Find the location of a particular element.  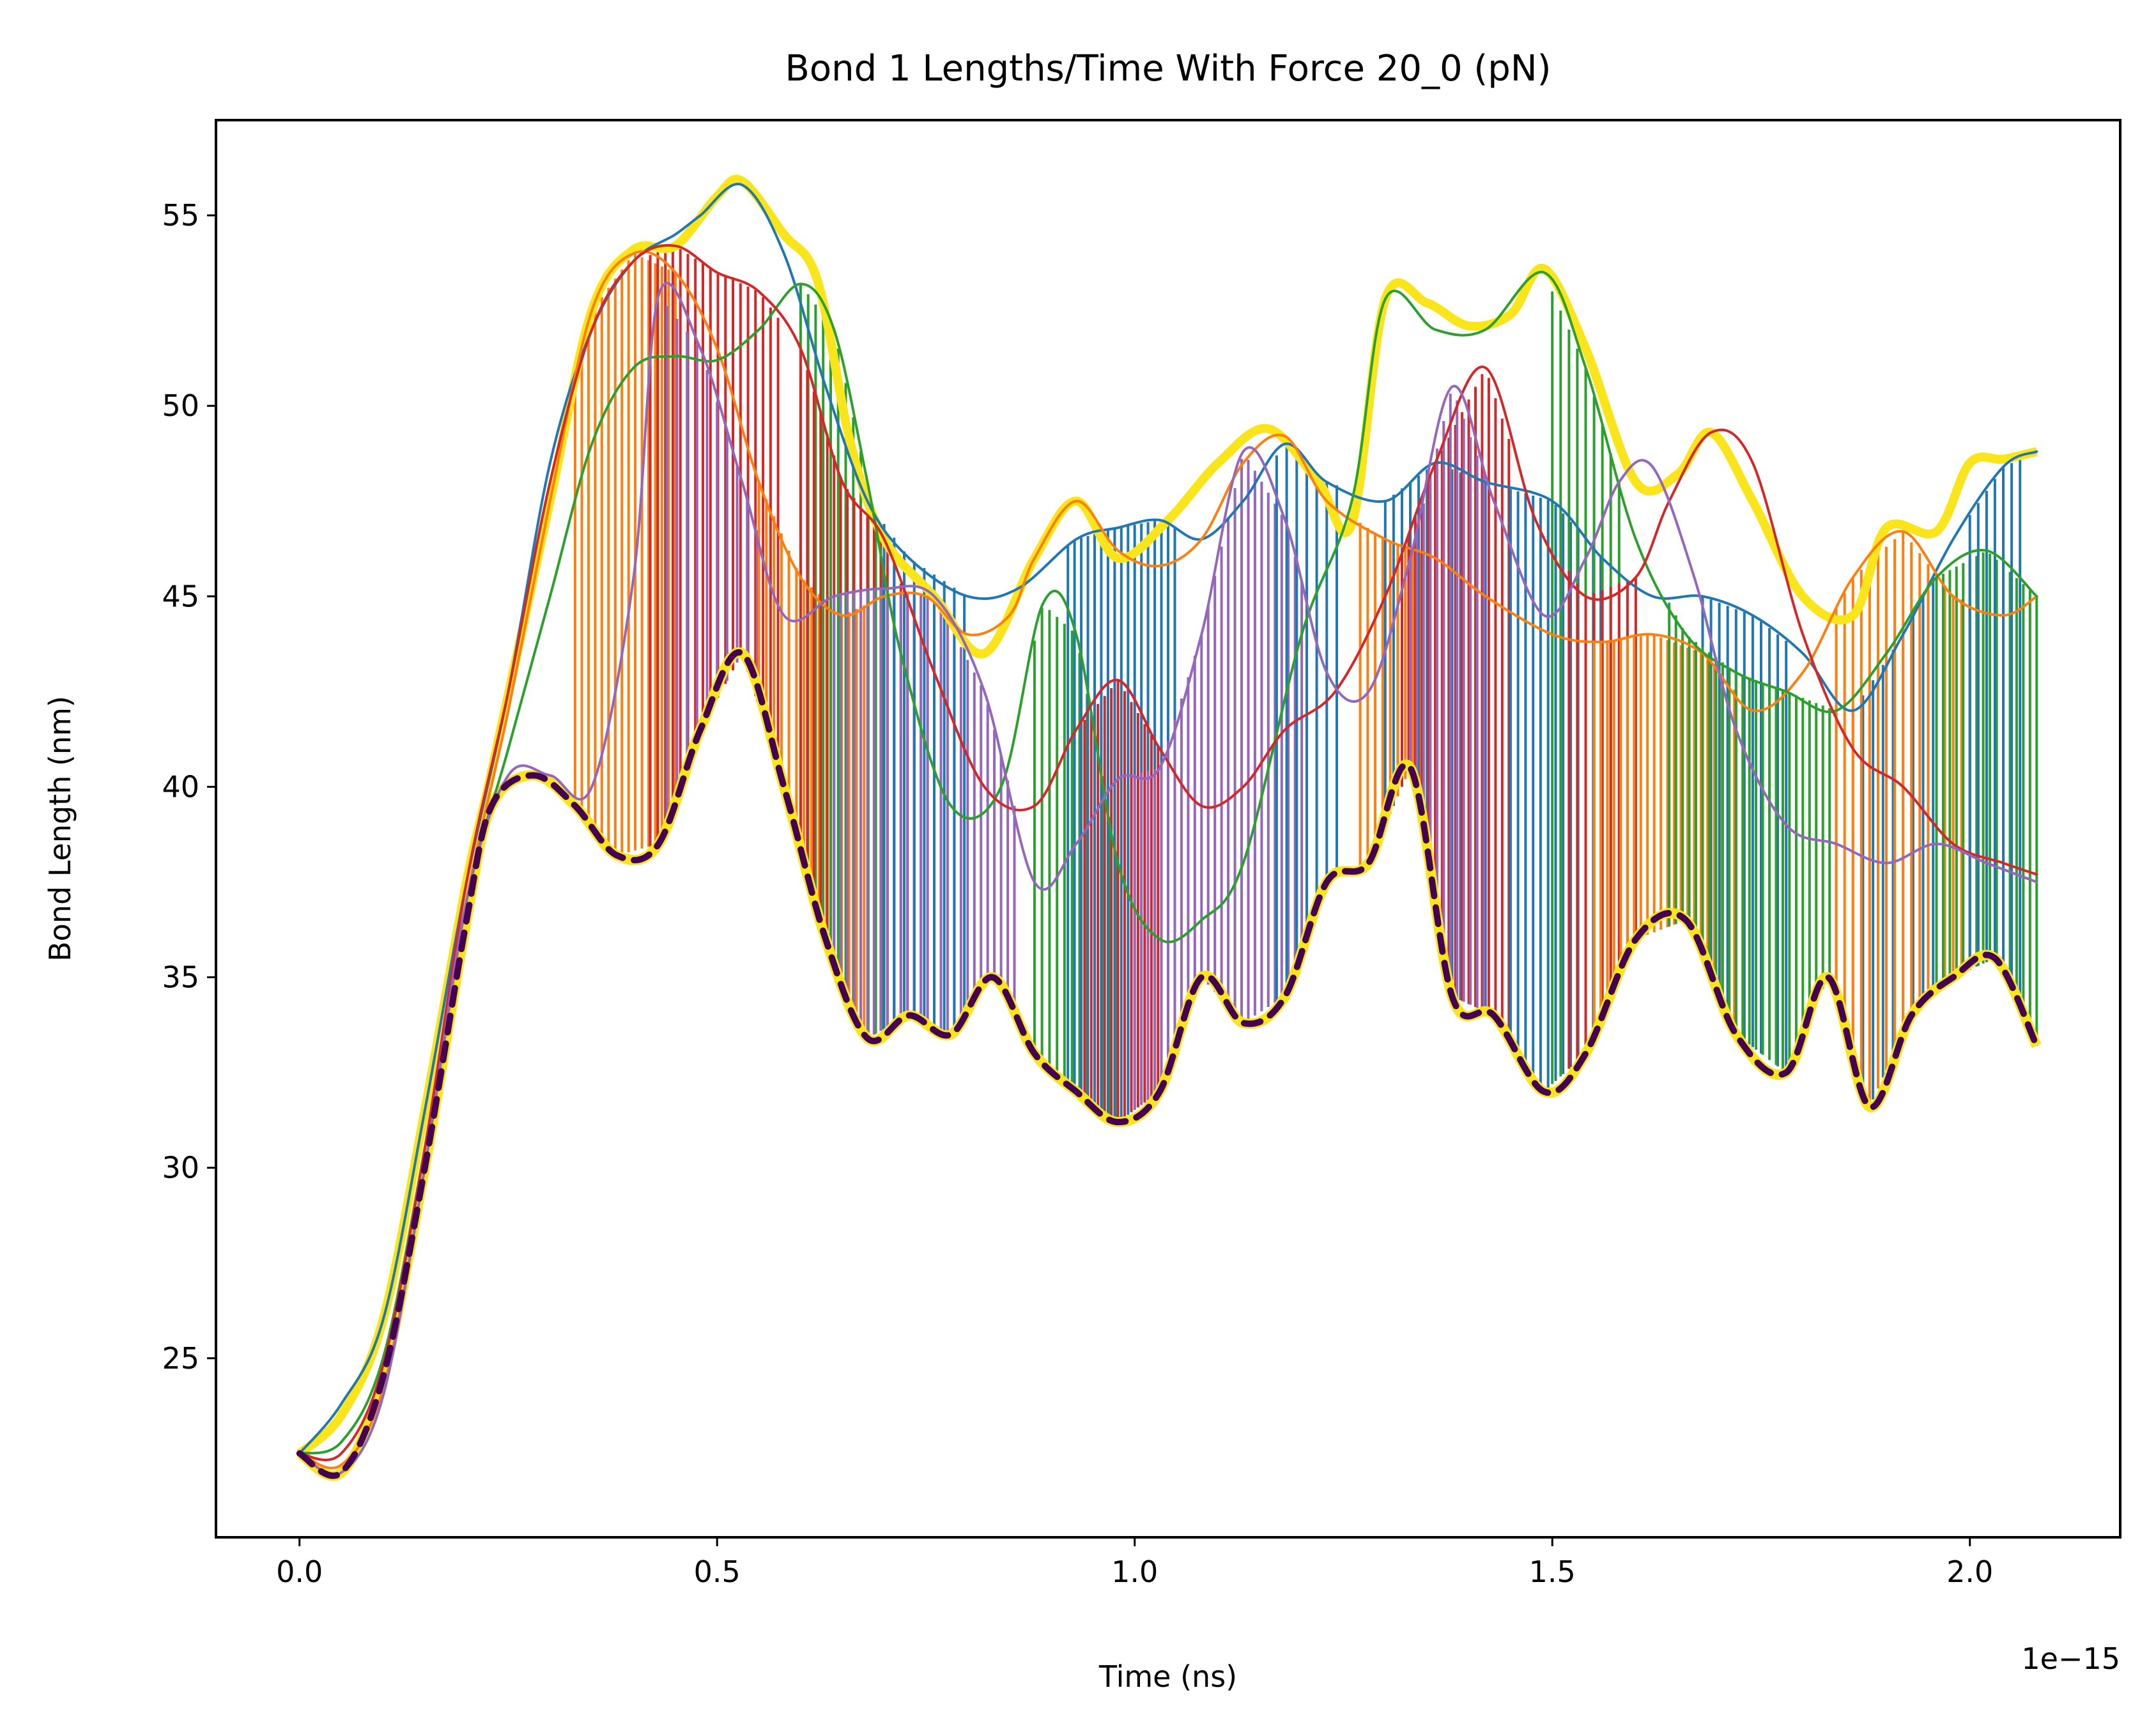

y-tick-label-6: 55 is located at coordinates (180, 215).